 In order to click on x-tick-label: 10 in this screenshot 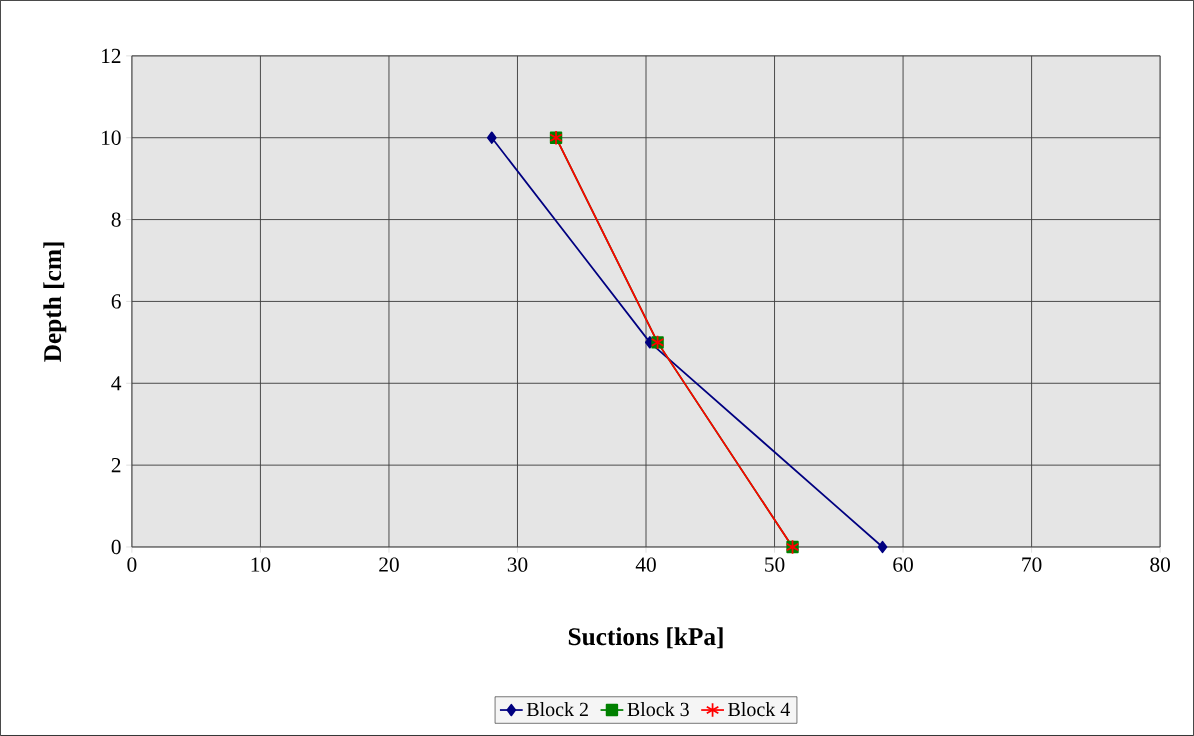, I will do `click(261, 564)`.